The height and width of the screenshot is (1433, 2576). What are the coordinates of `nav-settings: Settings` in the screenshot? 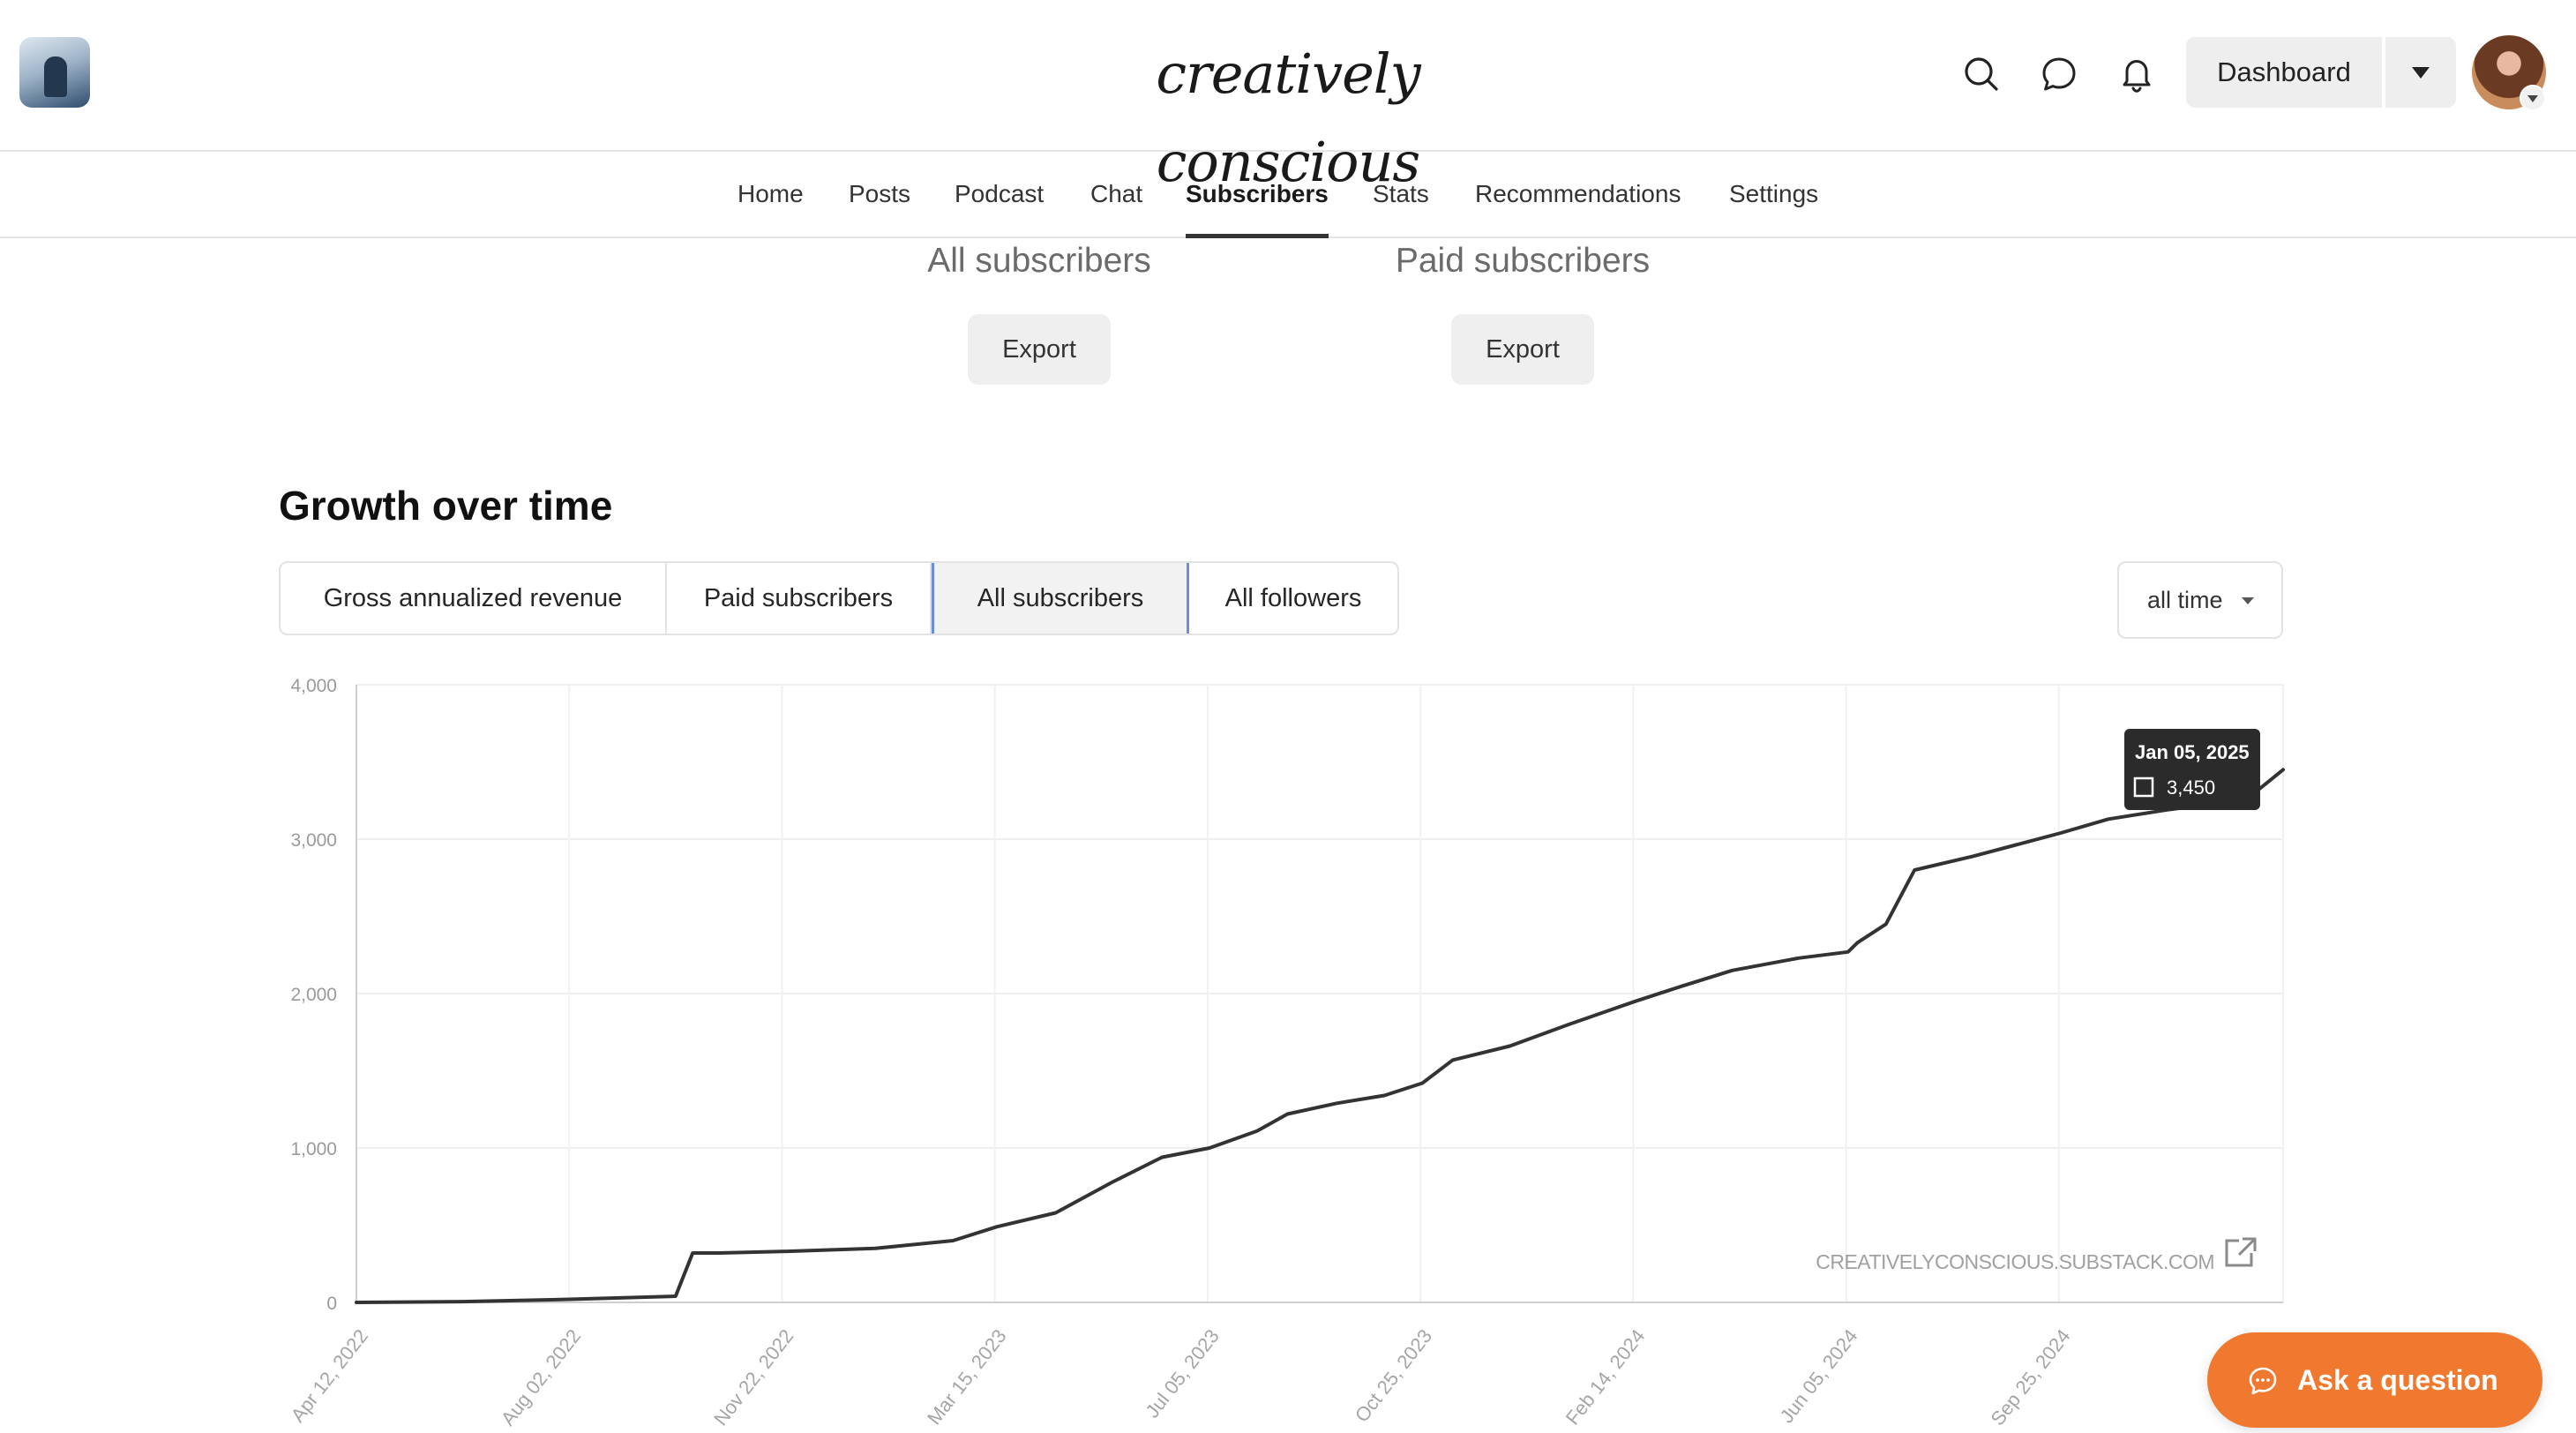 It's located at (1774, 193).